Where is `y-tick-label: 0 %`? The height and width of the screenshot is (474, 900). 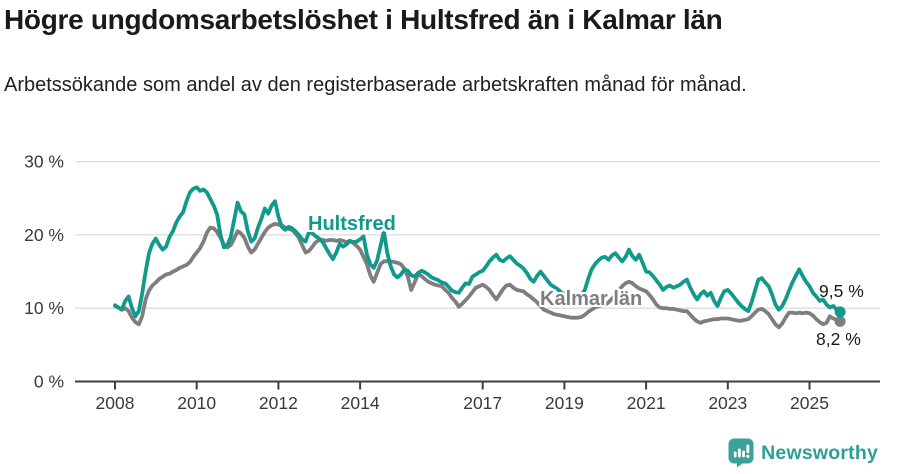 y-tick-label: 0 % is located at coordinates (49, 382).